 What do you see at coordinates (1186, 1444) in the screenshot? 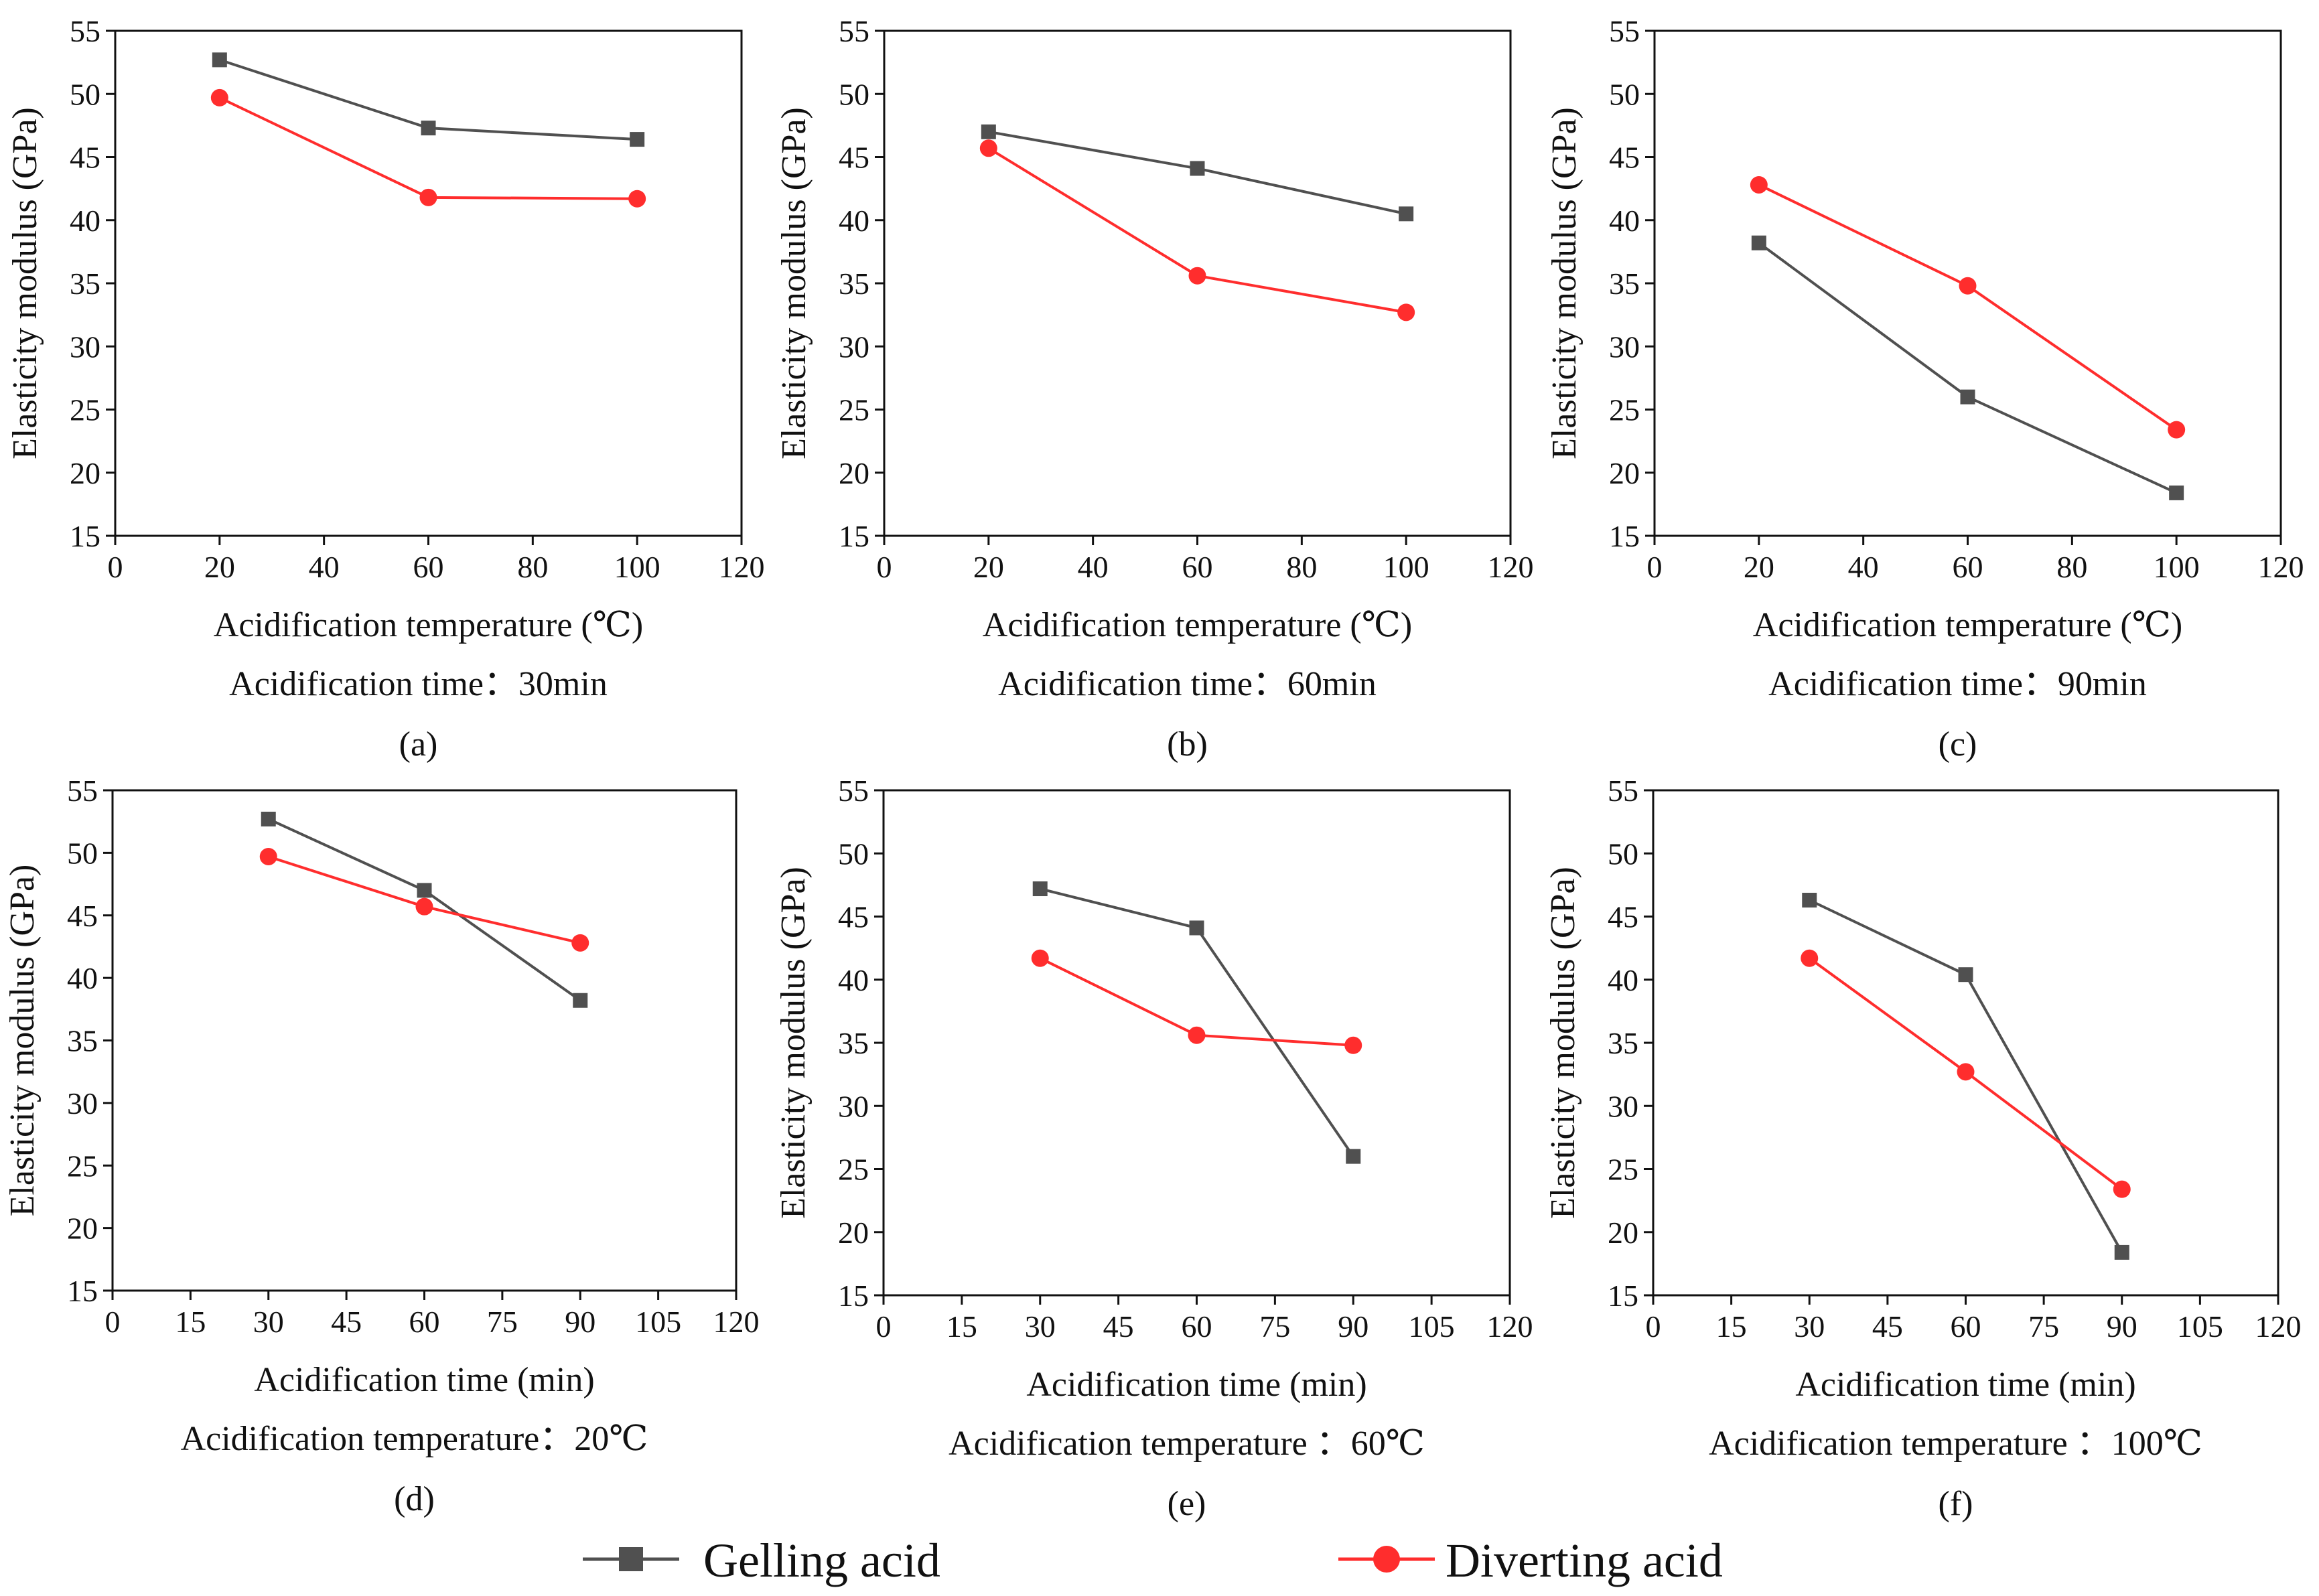
I see `condition-caption: Acidification temperature ：60℃` at bounding box center [1186, 1444].